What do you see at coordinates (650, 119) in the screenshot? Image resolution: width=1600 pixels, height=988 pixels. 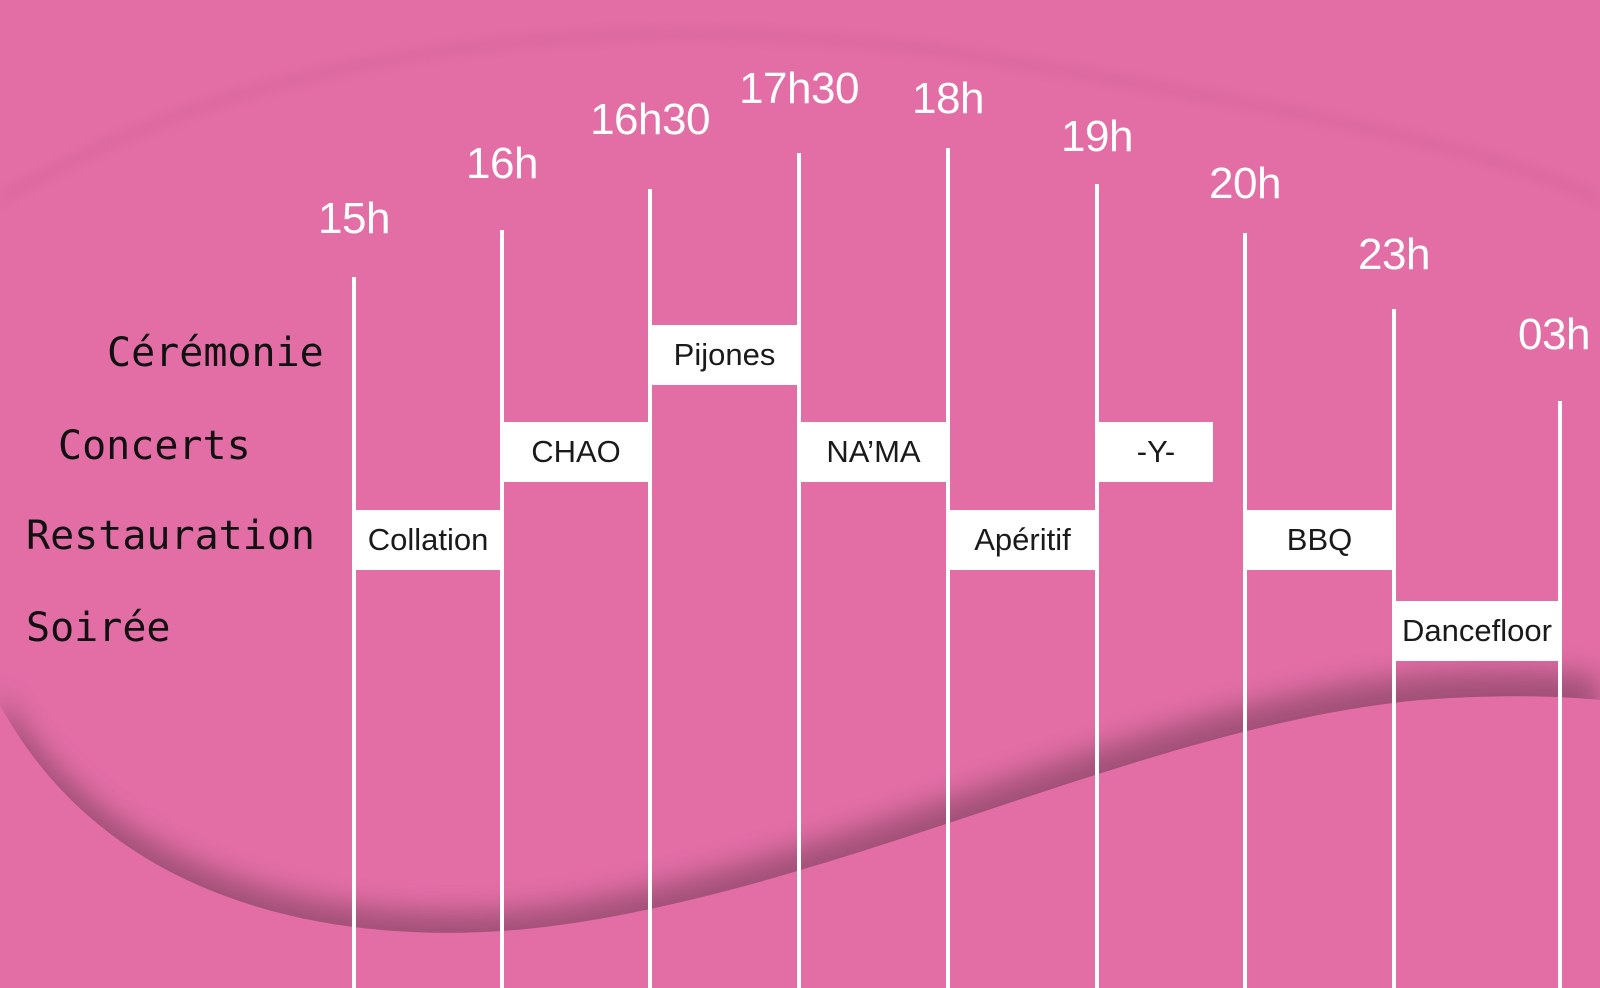 I see `time-label-16h30: 16h30` at bounding box center [650, 119].